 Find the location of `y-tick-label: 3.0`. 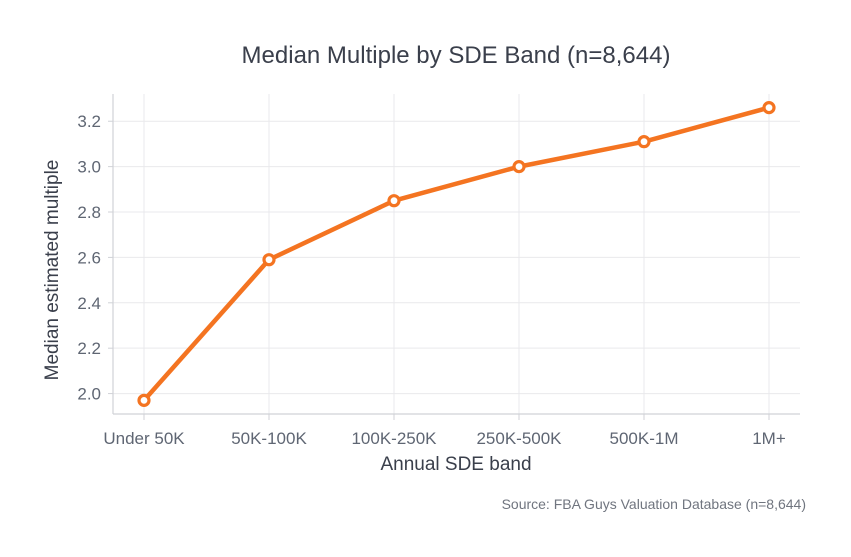

y-tick-label: 3.0 is located at coordinates (89, 167).